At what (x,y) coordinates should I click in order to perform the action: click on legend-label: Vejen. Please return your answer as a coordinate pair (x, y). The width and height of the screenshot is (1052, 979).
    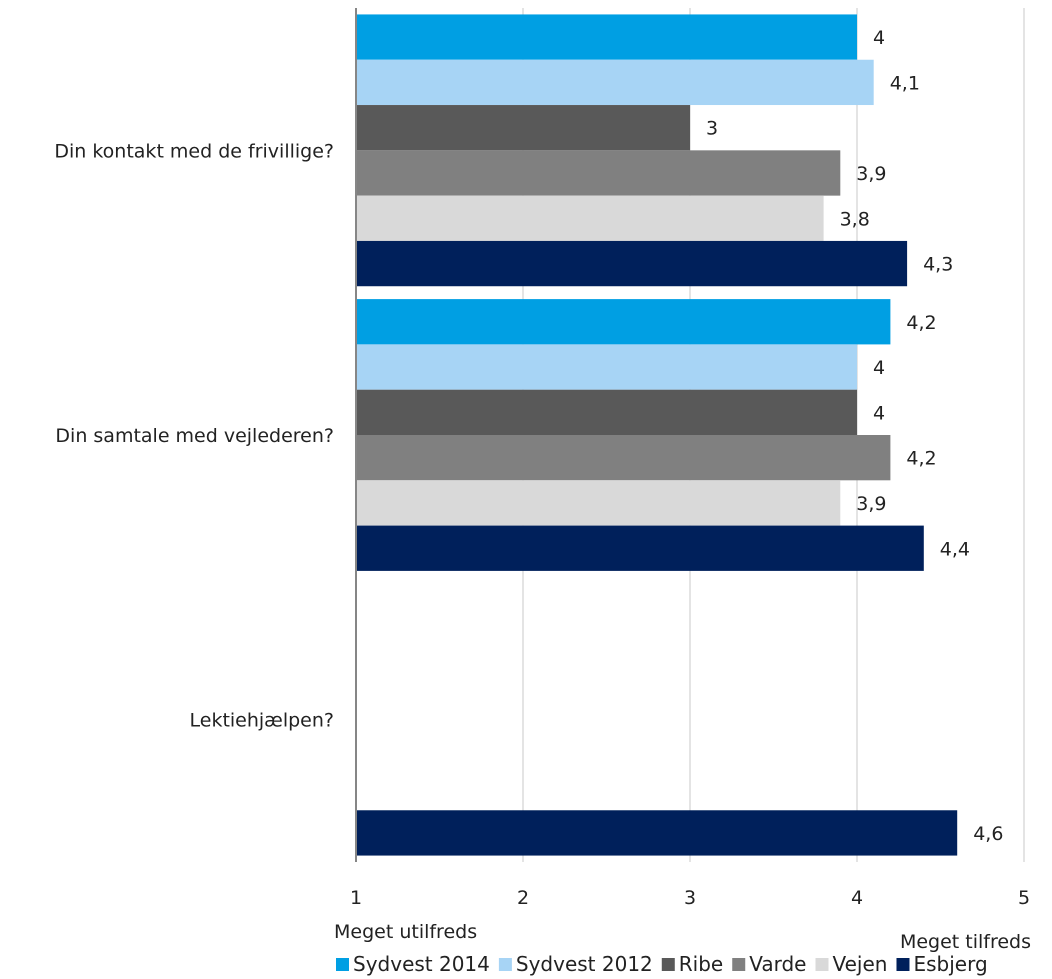
    Looking at the image, I should click on (860, 964).